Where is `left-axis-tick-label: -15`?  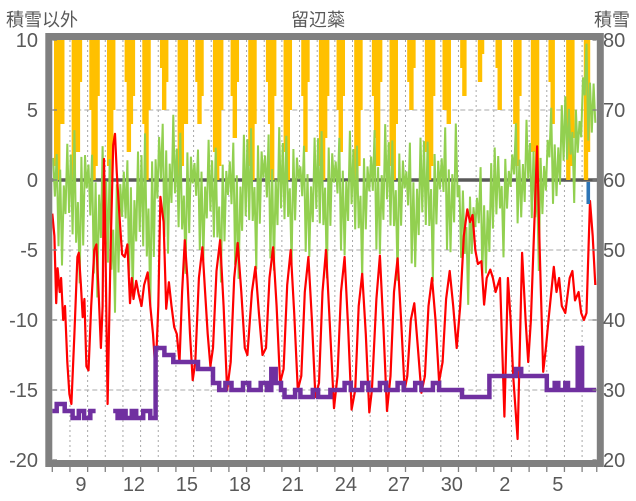
left-axis-tick-label: -15 is located at coordinates (23, 391).